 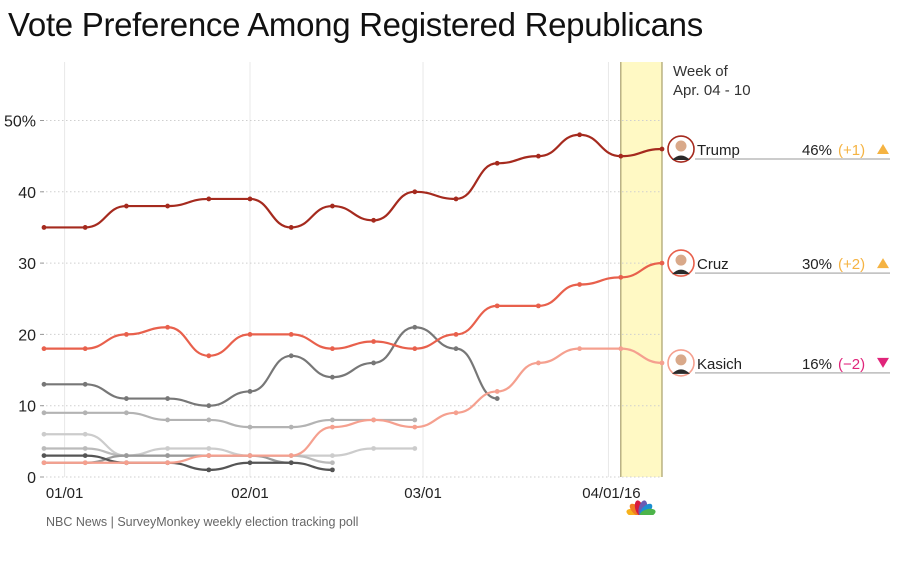 What do you see at coordinates (817, 364) in the screenshot?
I see `legend-value: 16%` at bounding box center [817, 364].